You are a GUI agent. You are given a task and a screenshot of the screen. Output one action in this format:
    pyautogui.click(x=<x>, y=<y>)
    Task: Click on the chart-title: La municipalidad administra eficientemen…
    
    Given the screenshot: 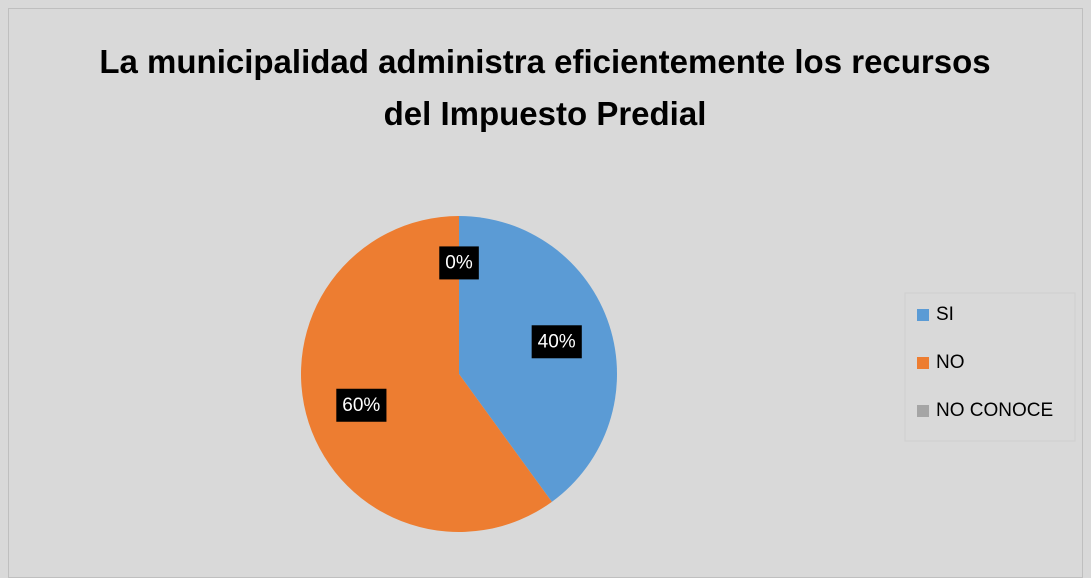 What is the action you would take?
    pyautogui.click(x=545, y=87)
    